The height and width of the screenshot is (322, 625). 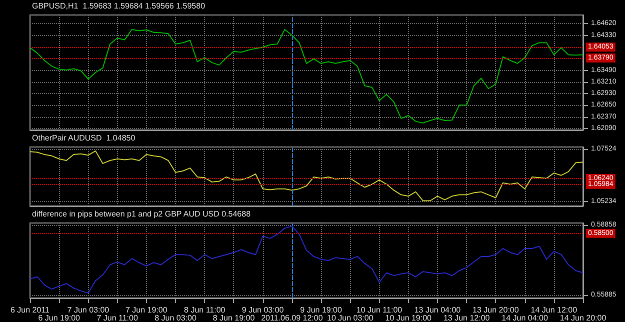 What do you see at coordinates (147, 310) in the screenshot?
I see `x-tick-label: 7 Jun 19:00` at bounding box center [147, 310].